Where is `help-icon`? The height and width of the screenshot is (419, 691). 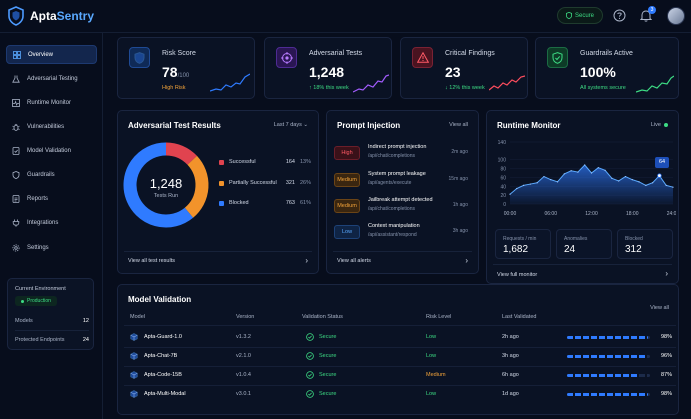 help-icon is located at coordinates (619, 15).